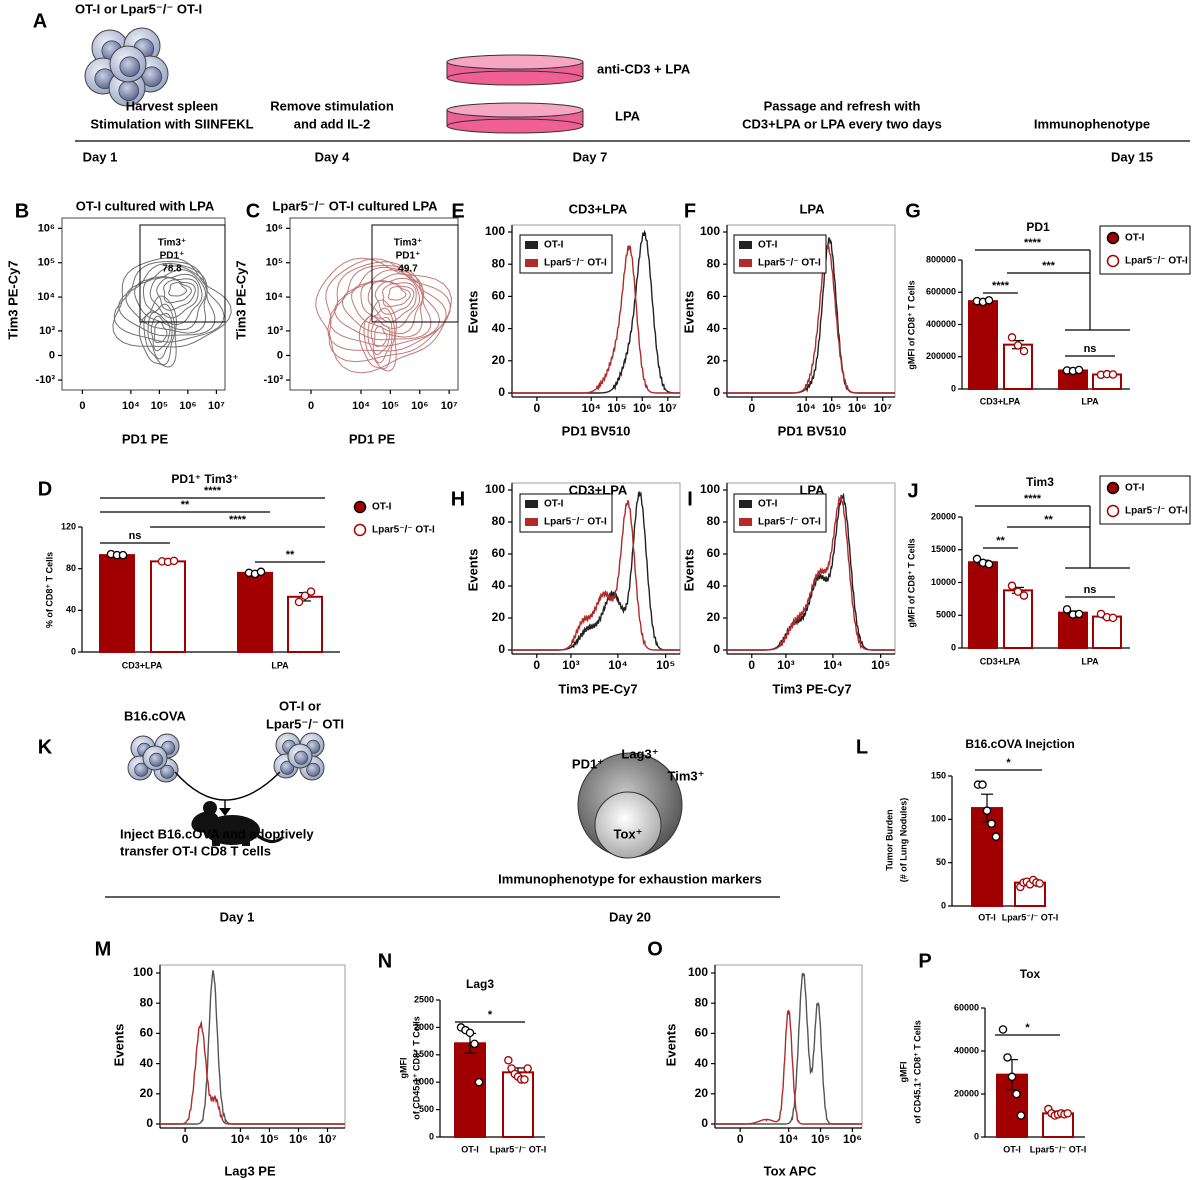 The height and width of the screenshot is (1180, 1200). I want to click on cell-cluster, so click(299, 756).